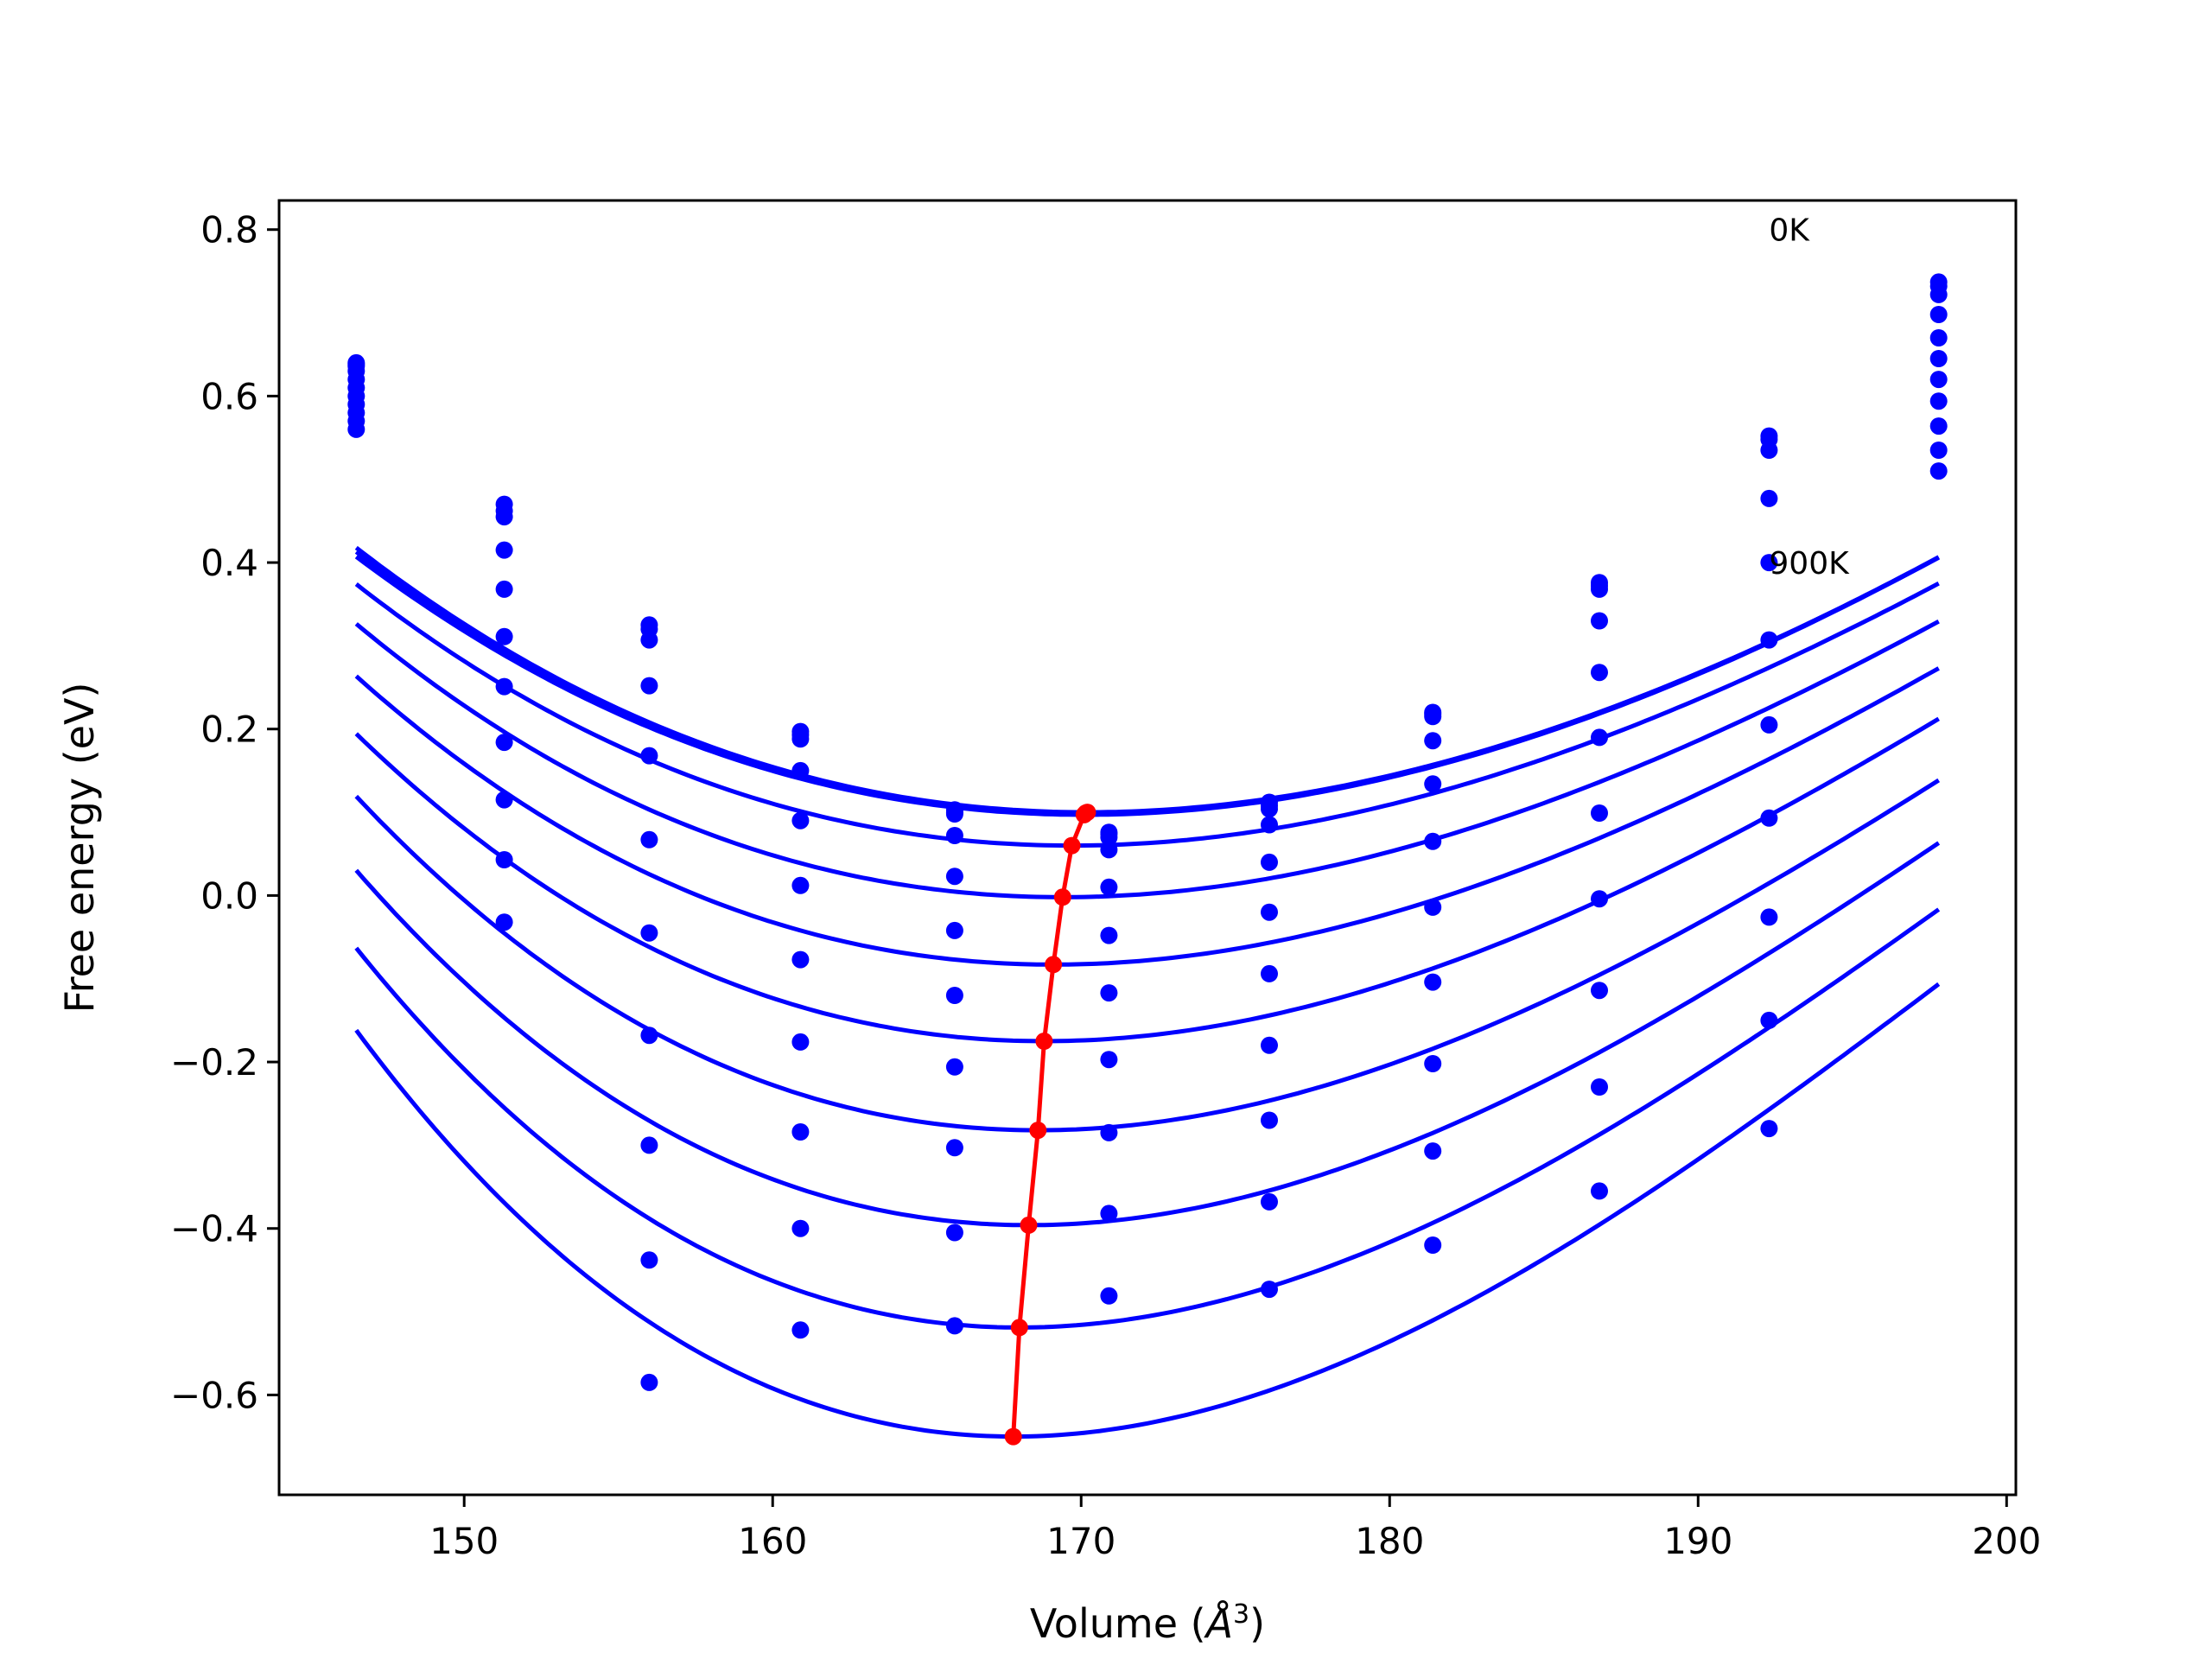 This screenshot has width=2212, height=1659. Describe the element at coordinates (79, 848) in the screenshot. I see `y-axis-label: Free energy (eV)` at that location.